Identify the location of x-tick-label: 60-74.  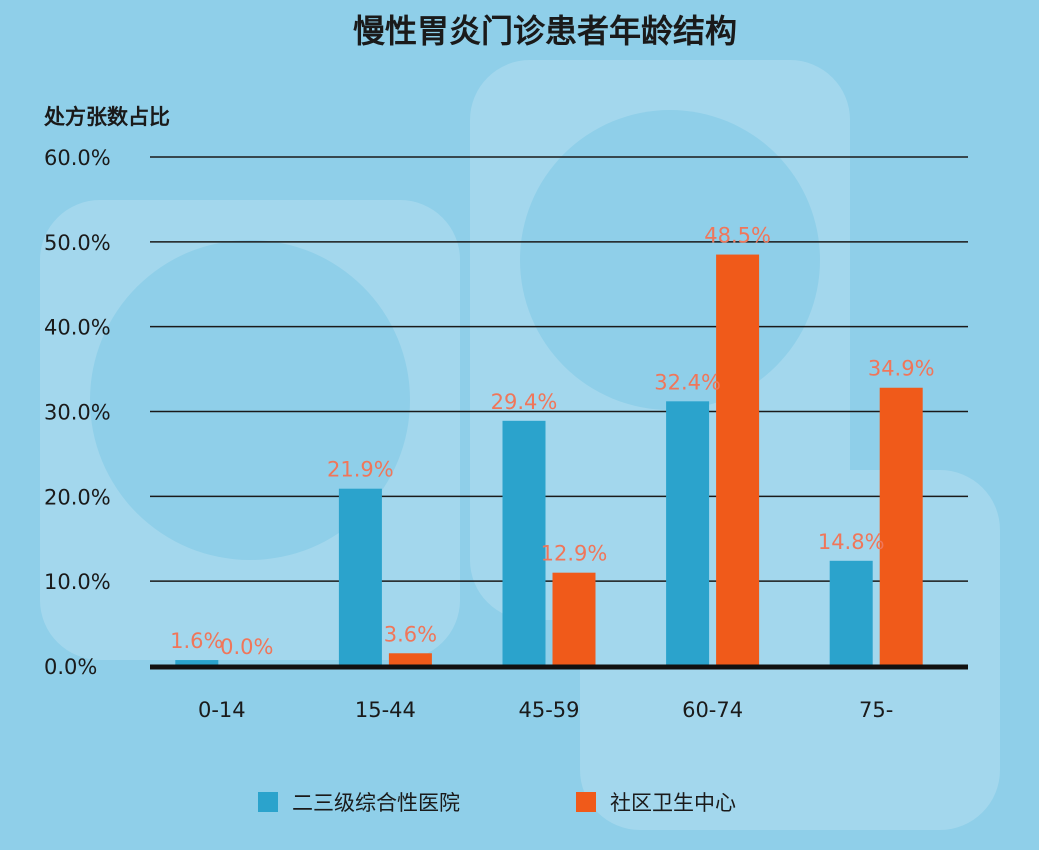
(712, 710).